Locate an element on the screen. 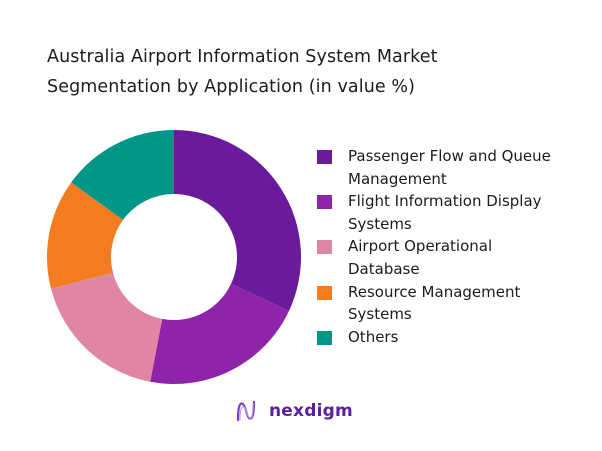 This screenshot has height=451, width=602. nexdigm-wave-icon is located at coordinates (246, 411).